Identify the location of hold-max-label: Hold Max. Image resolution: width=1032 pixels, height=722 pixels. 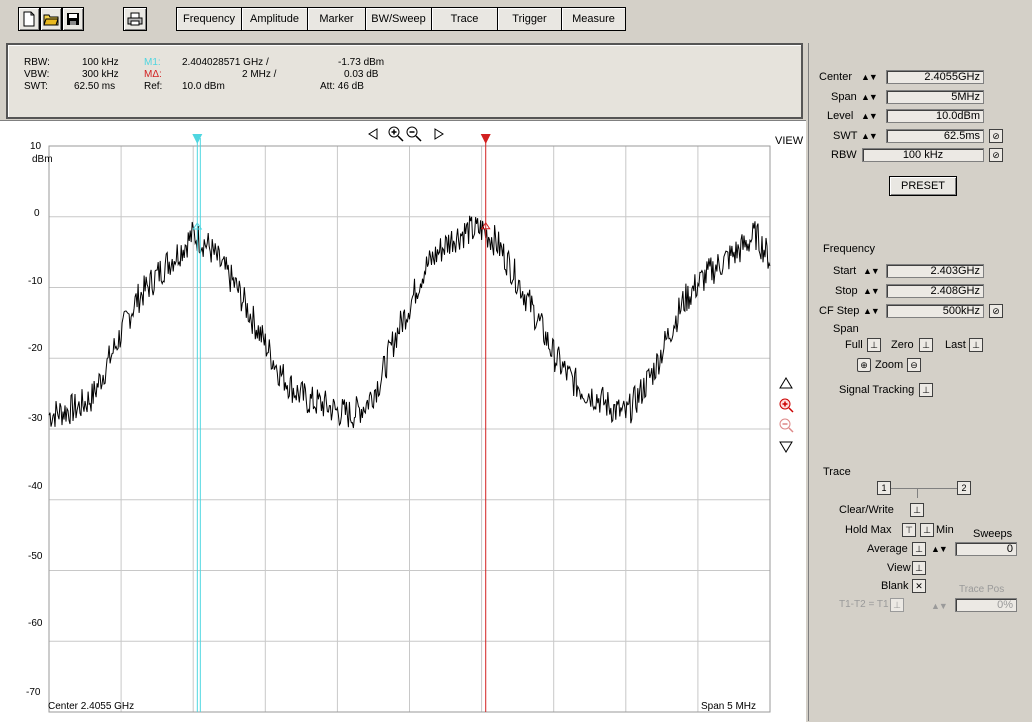
(868, 530).